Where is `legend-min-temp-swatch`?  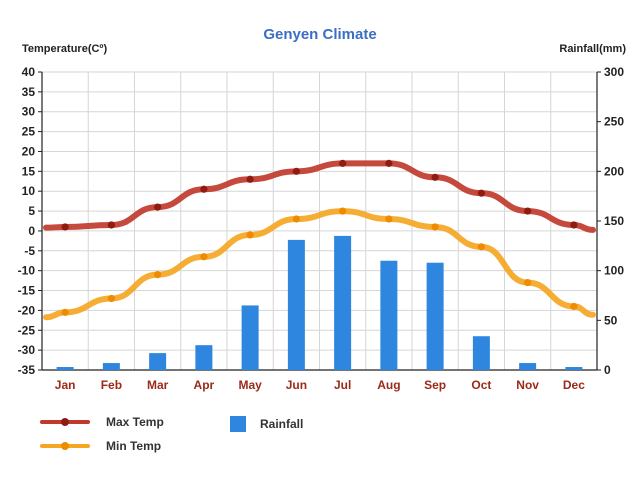 legend-min-temp-swatch is located at coordinates (65, 446).